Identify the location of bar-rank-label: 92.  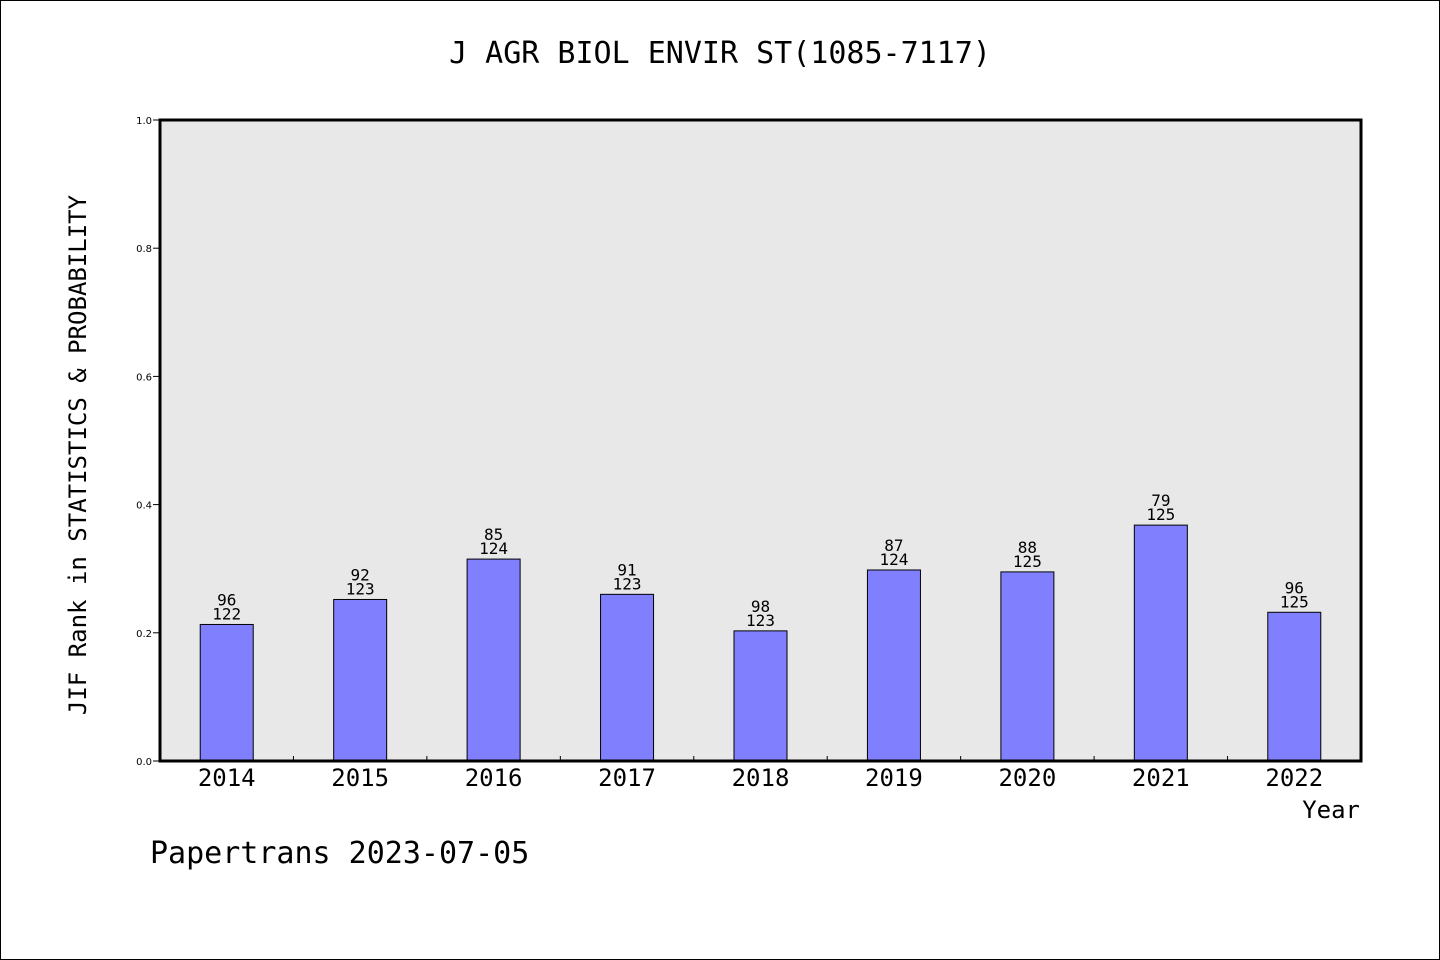
(360, 574).